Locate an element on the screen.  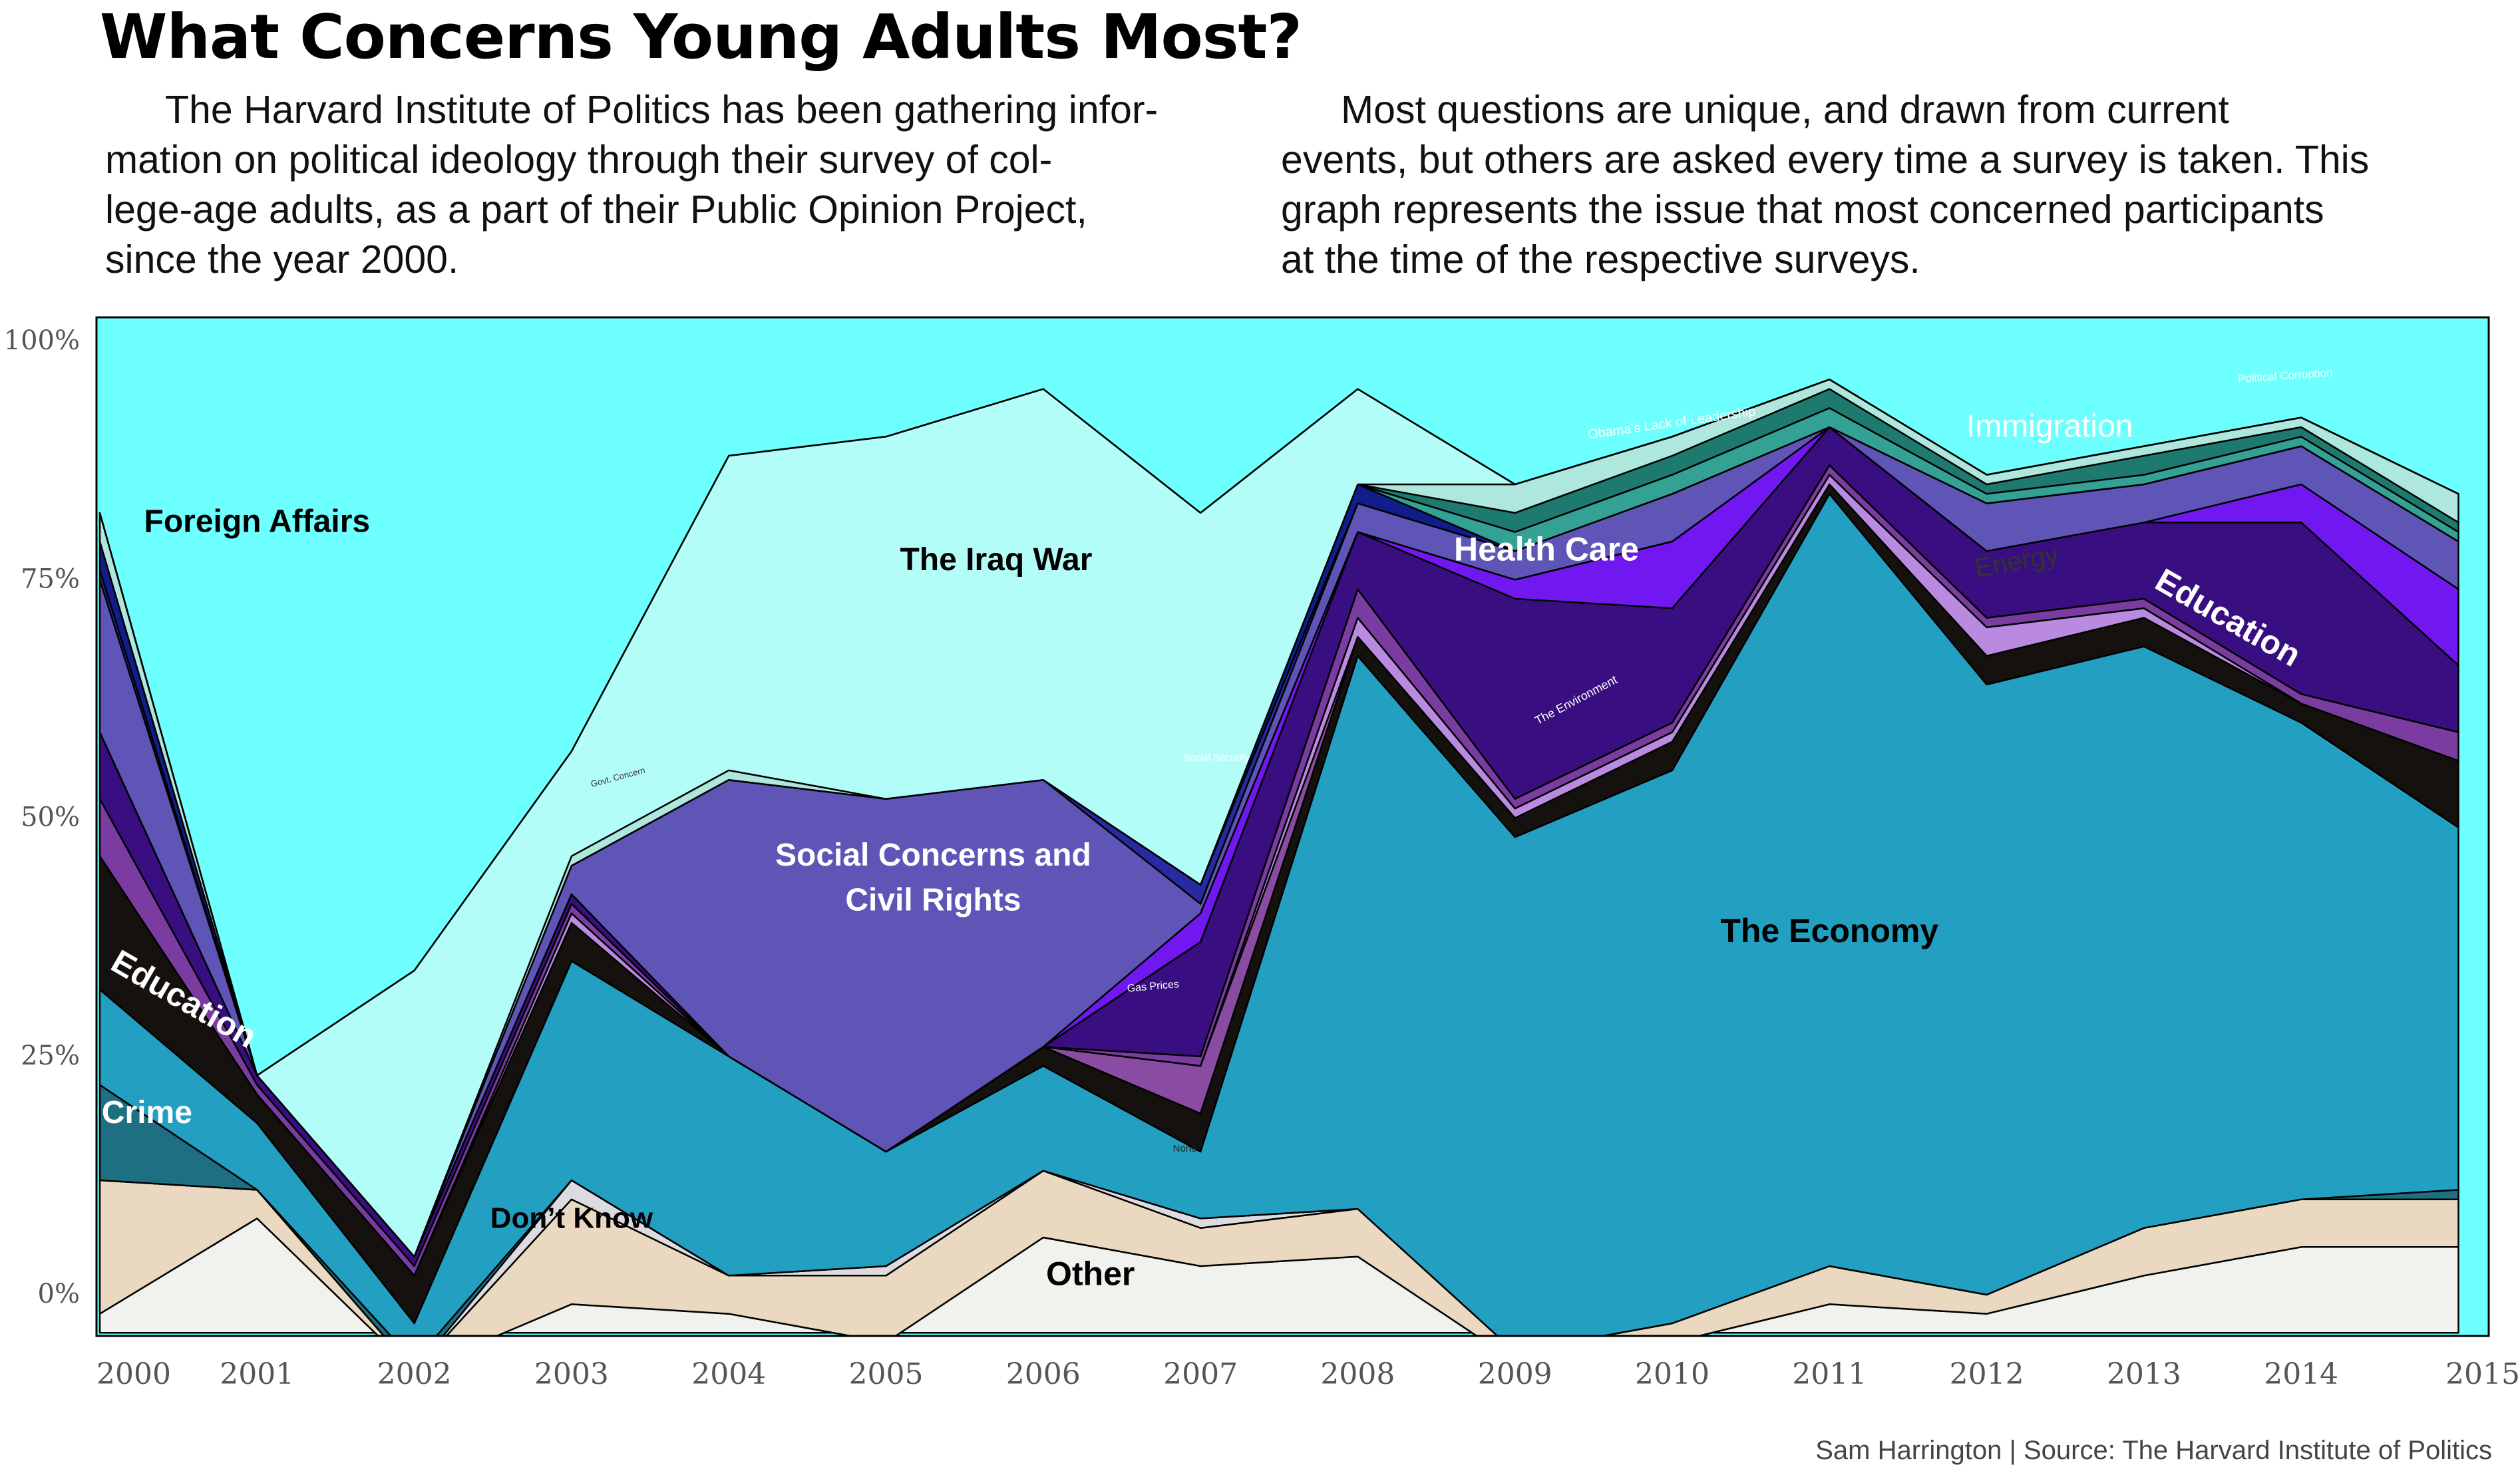
x-tick-label: 2013 is located at coordinates (2144, 1374).